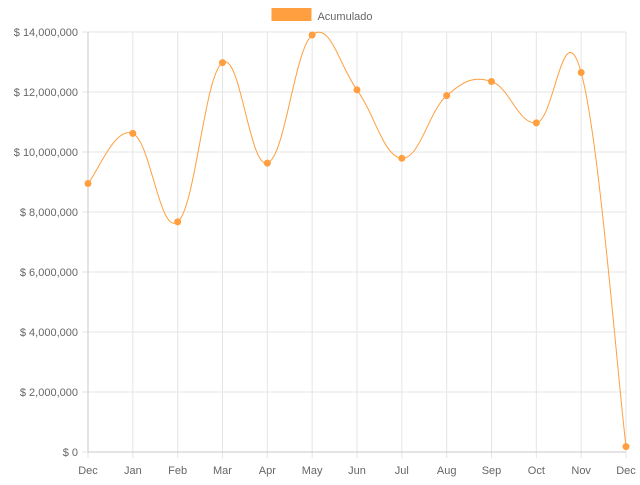  I want to click on x-axis-ticks: Dec Jan Feb Mar Apr May Jun Jul Aug Sep Oct Nov Dec, so click(357, 471).